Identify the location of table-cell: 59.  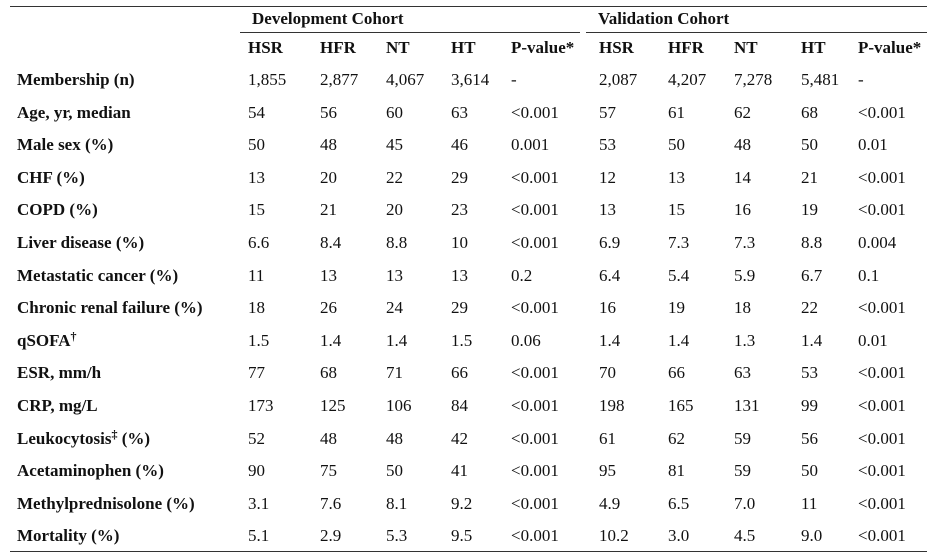
(742, 438).